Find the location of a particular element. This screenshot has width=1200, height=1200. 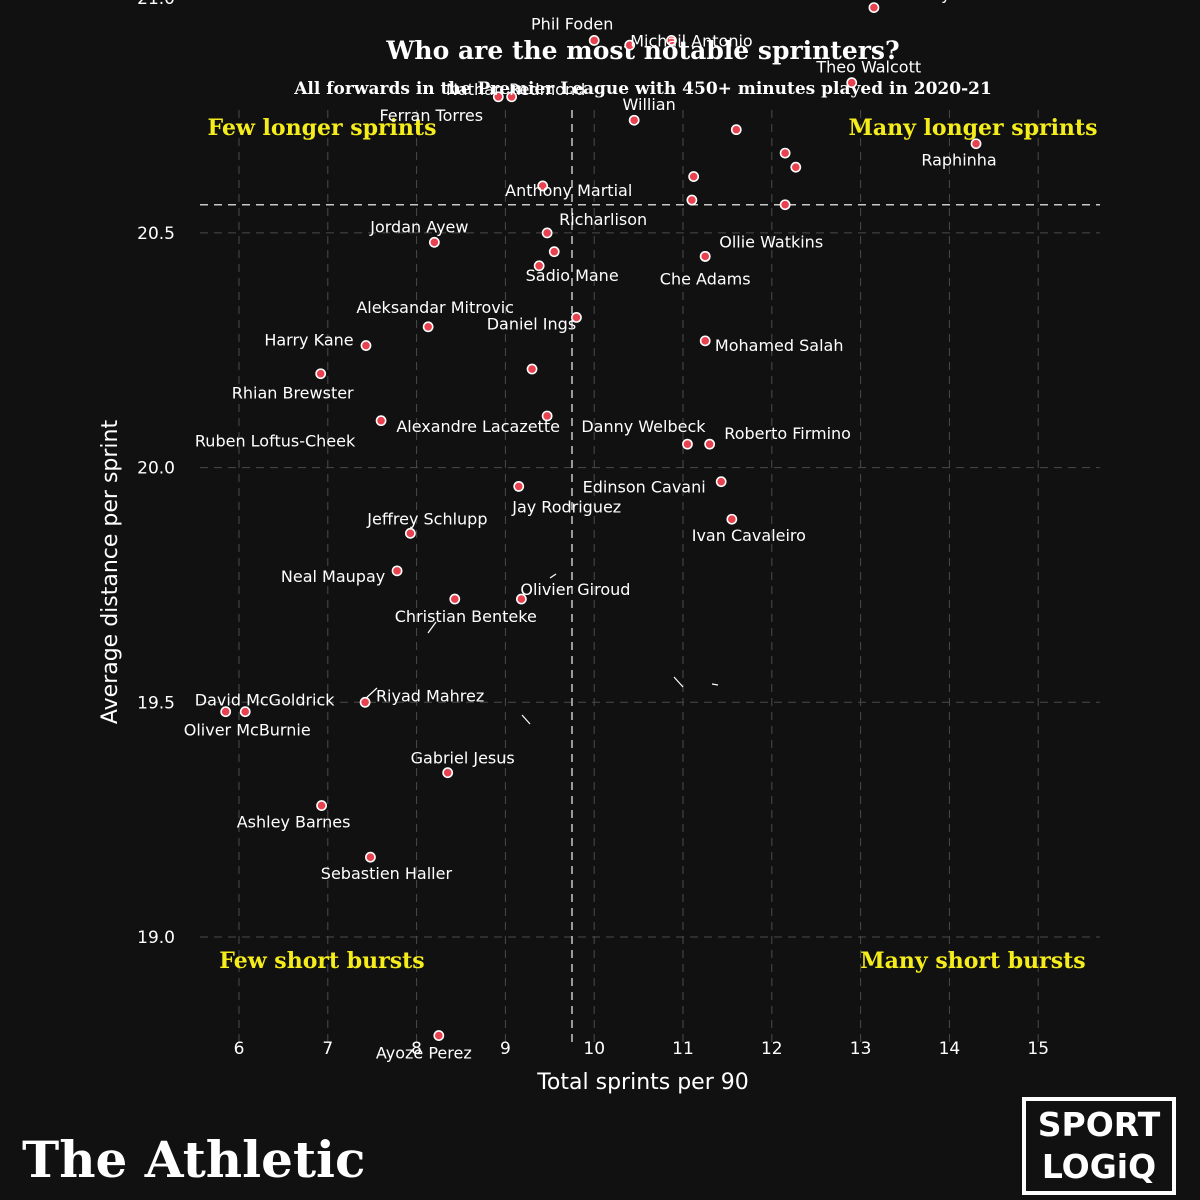

point-label: Gabriel Jesus is located at coordinates (463, 758).